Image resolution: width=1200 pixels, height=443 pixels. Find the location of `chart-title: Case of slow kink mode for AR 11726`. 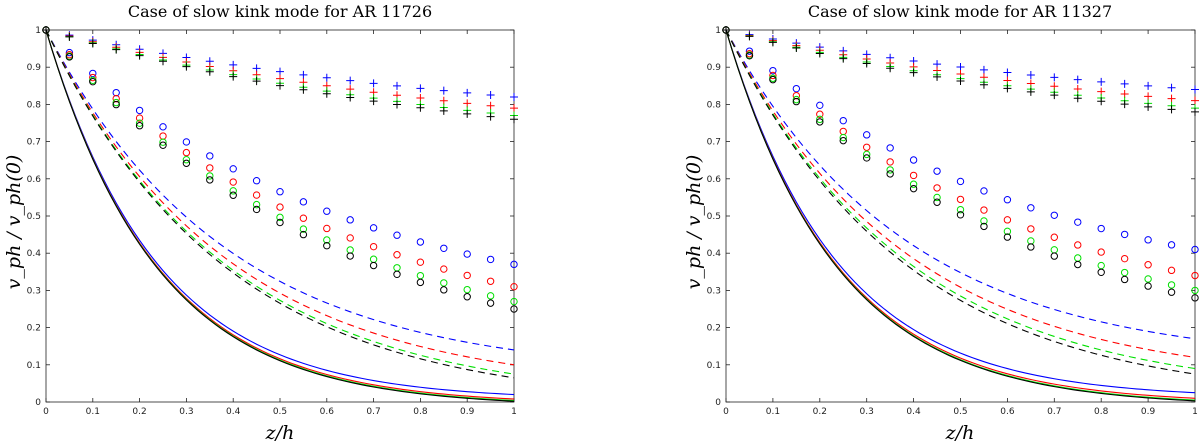

chart-title: Case of slow kink mode for AR 11726 is located at coordinates (280, 11).